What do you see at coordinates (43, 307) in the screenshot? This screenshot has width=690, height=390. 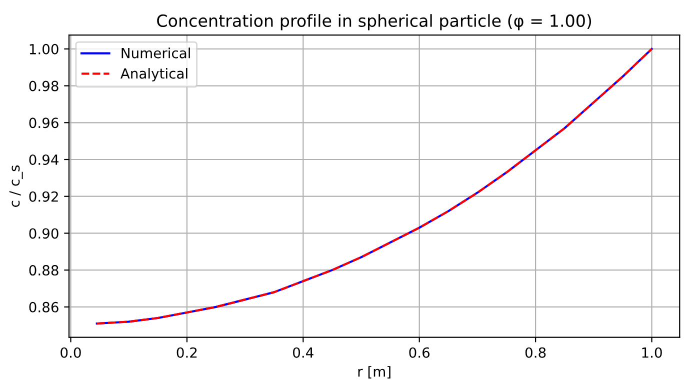 I see `y-tick-label: 0.86` at bounding box center [43, 307].